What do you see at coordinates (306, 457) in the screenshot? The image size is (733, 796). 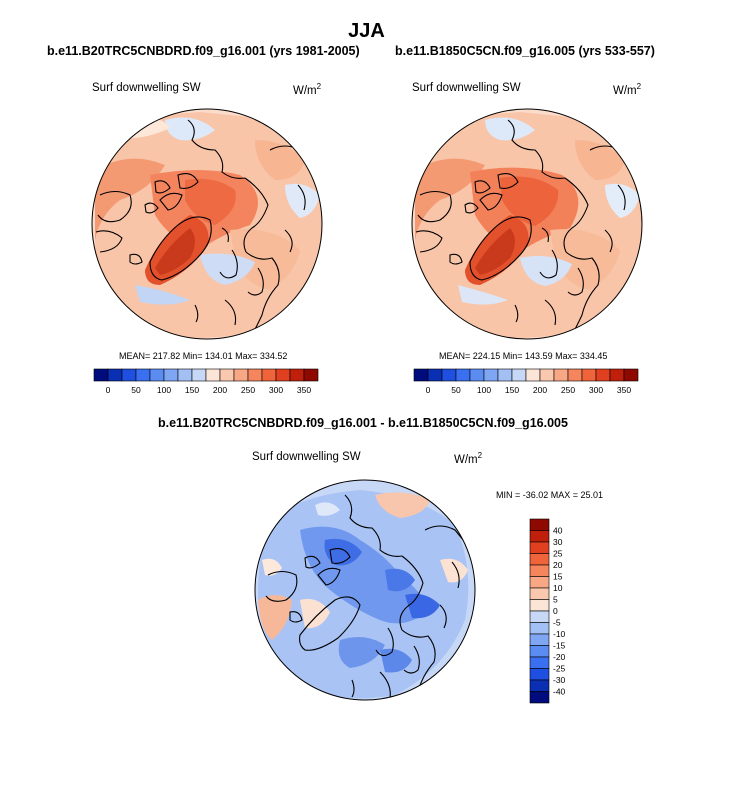 I see `diff-variable-label: Surf downwelling SW` at bounding box center [306, 457].